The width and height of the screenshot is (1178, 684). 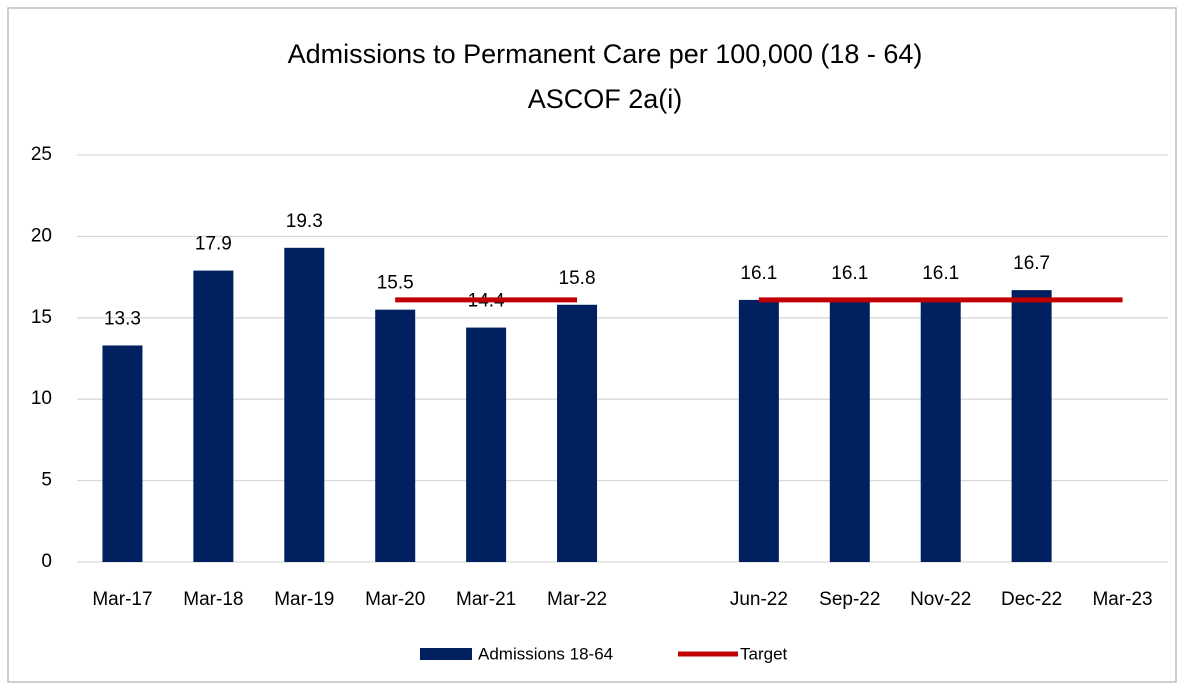 What do you see at coordinates (41, 317) in the screenshot?
I see `y-tick-label: 15` at bounding box center [41, 317].